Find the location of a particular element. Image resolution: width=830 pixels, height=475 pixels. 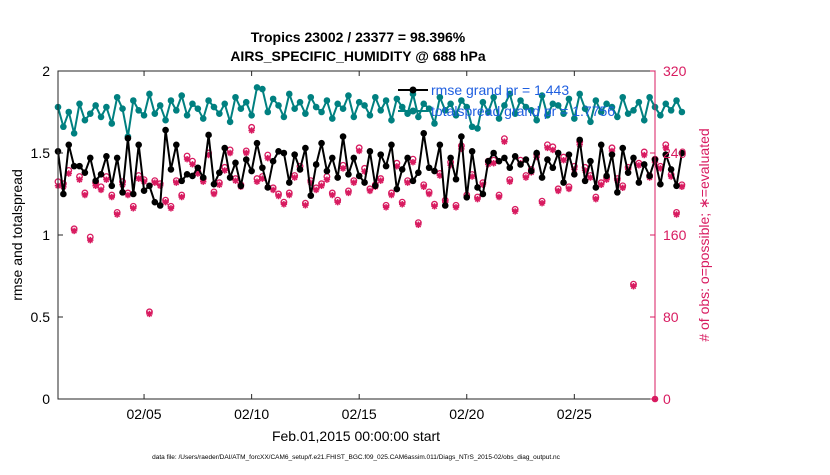

y-tick-label-right: 240 is located at coordinates (675, 153).